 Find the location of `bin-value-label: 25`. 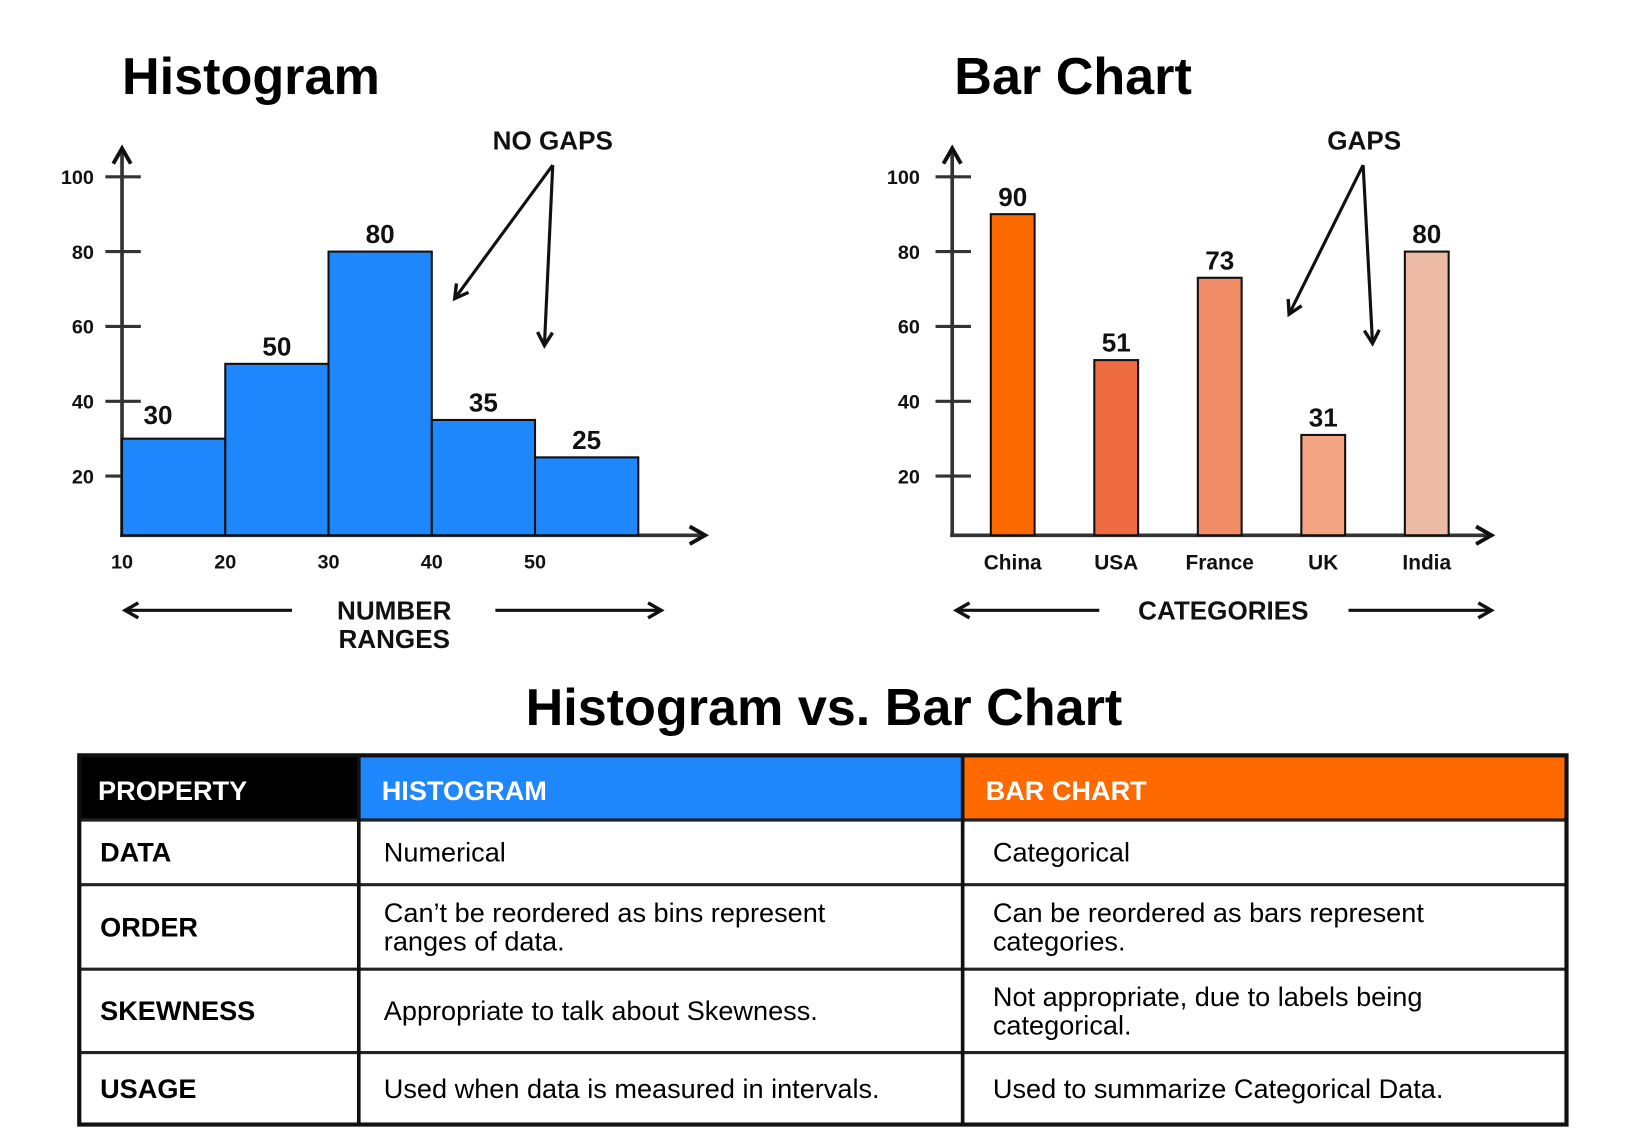

bin-value-label: 25 is located at coordinates (586, 440).